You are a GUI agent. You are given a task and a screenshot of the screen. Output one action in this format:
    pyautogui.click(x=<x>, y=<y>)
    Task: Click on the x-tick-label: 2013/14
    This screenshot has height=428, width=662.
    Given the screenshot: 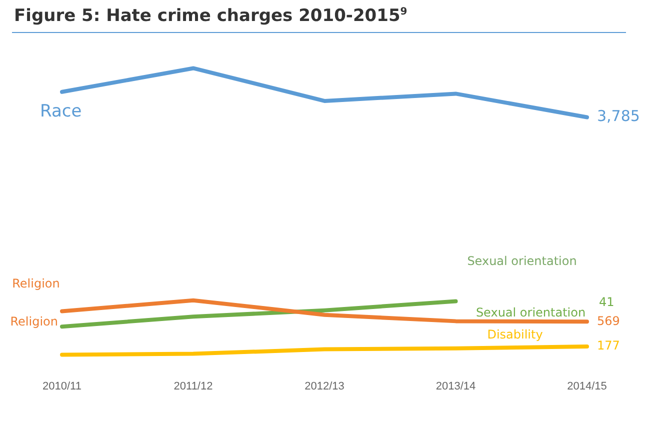 What is the action you would take?
    pyautogui.click(x=456, y=386)
    